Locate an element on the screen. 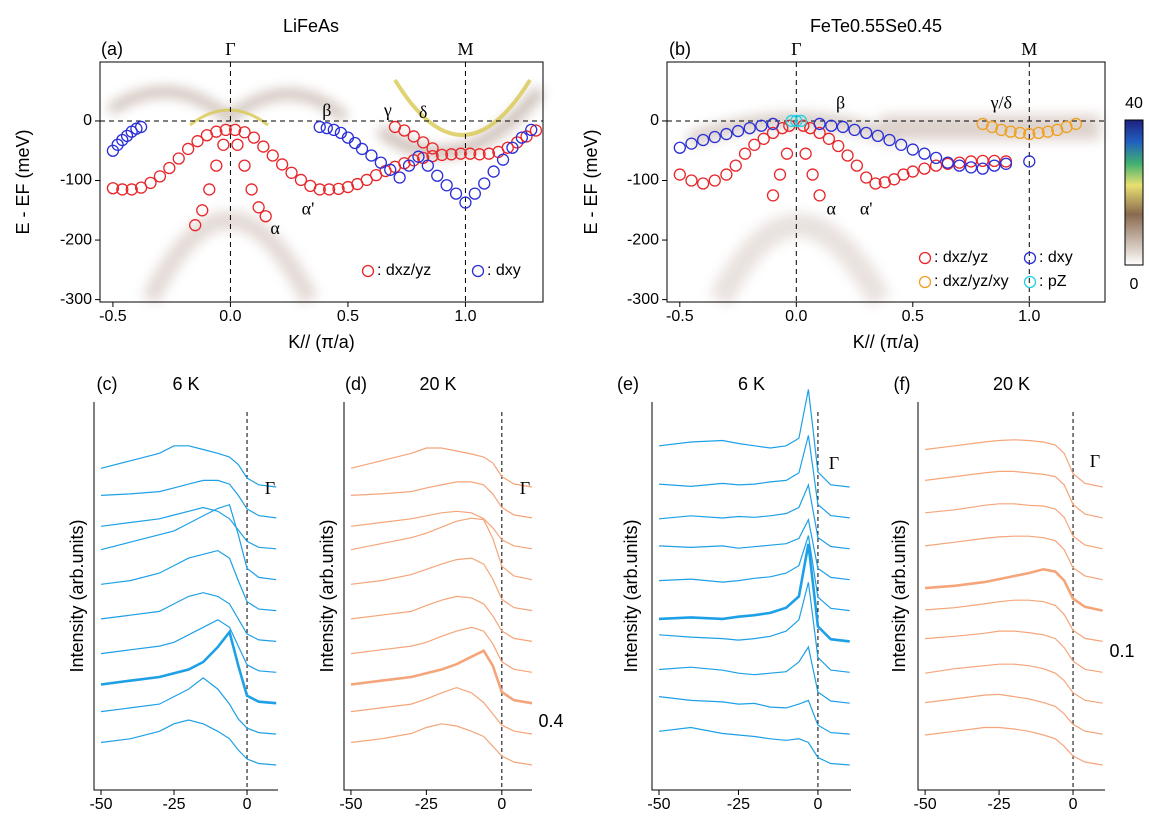 This screenshot has height=817, width=1149. x-tick-label: 1.0 is located at coordinates (1029, 316).